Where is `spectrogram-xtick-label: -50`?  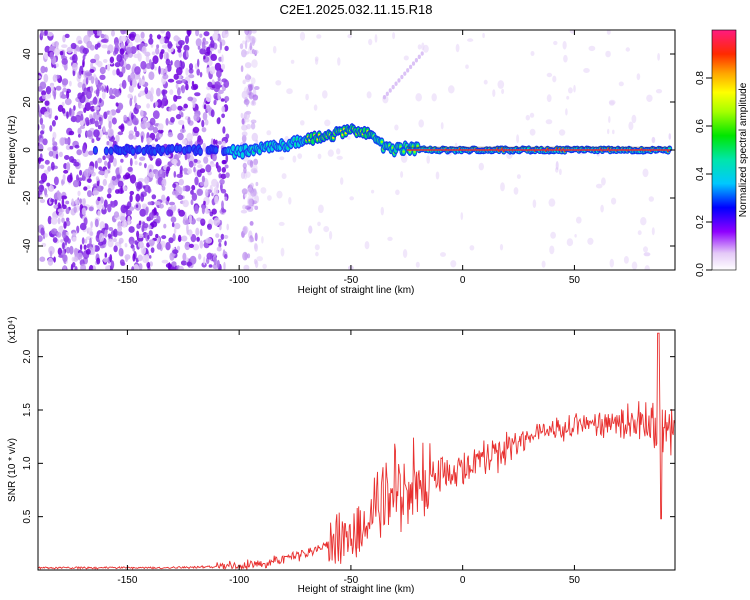 spectrogram-xtick-label: -50 is located at coordinates (351, 280).